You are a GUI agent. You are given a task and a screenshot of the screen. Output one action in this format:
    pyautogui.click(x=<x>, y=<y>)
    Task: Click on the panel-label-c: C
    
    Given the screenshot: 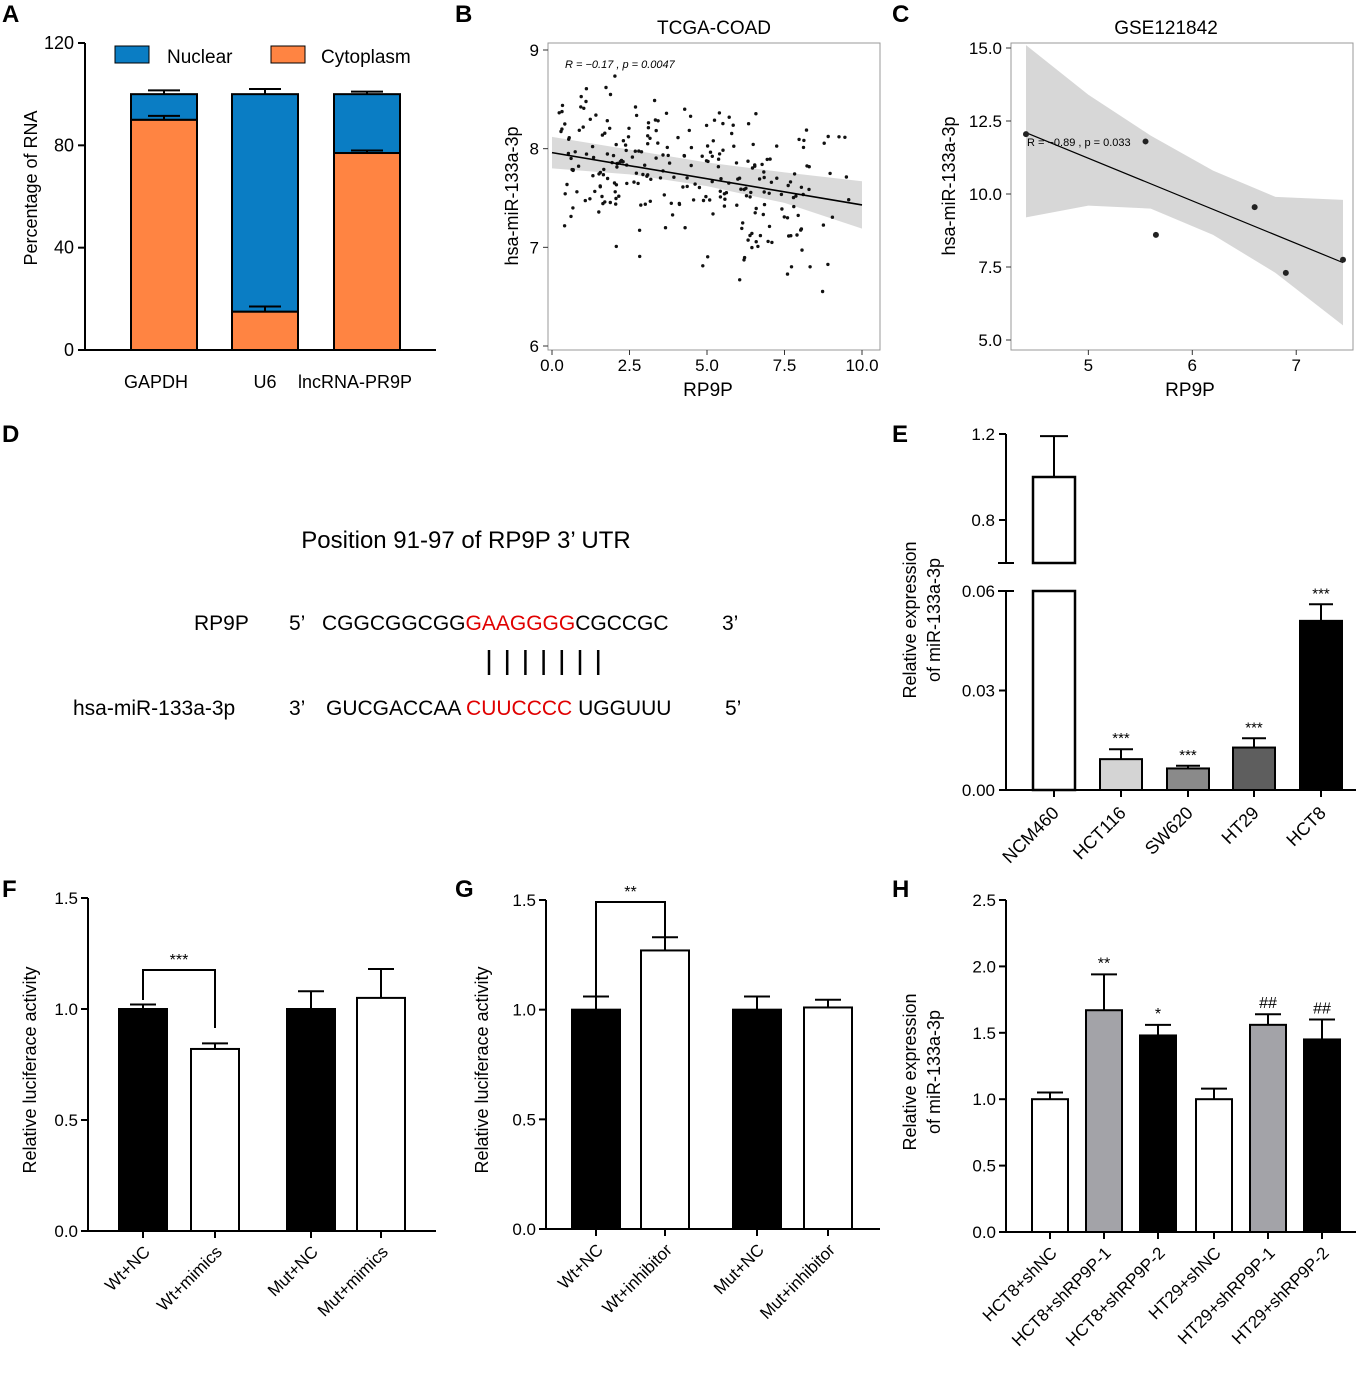 What is the action you would take?
    pyautogui.click(x=900, y=14)
    